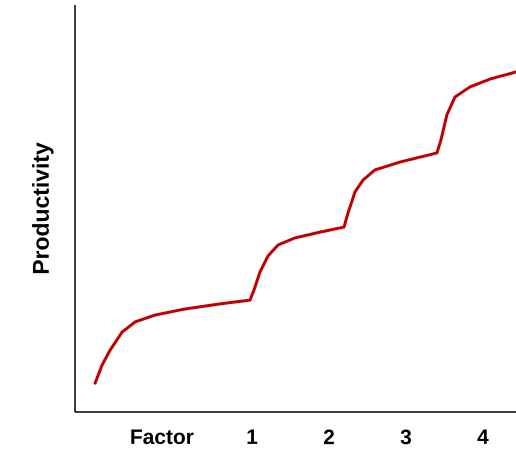  Describe the element at coordinates (162, 437) in the screenshot. I see `x-axis-title: Factor` at that location.